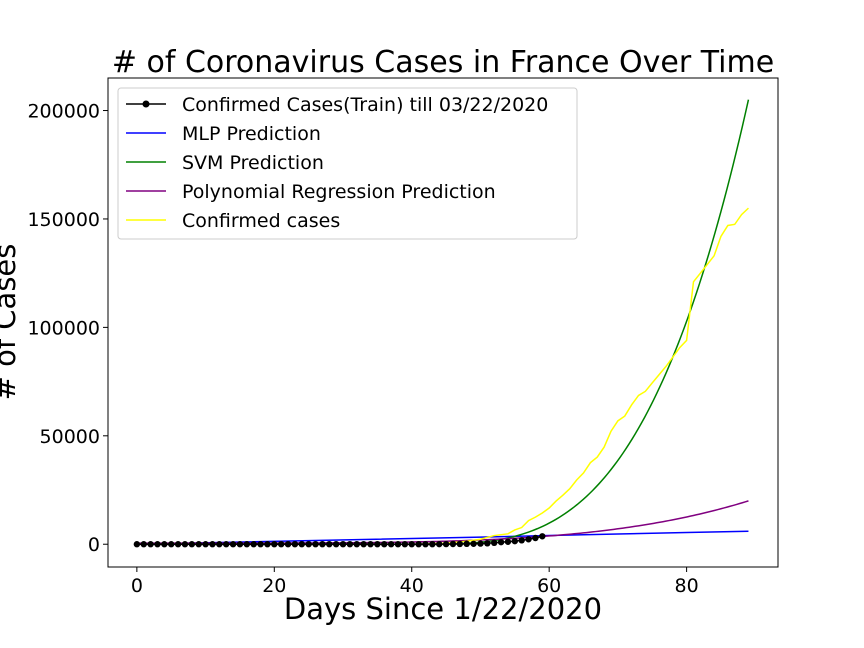 This screenshot has height=648, width=864. What do you see at coordinates (412, 586) in the screenshot?
I see `x-tick-label: 40` at bounding box center [412, 586].